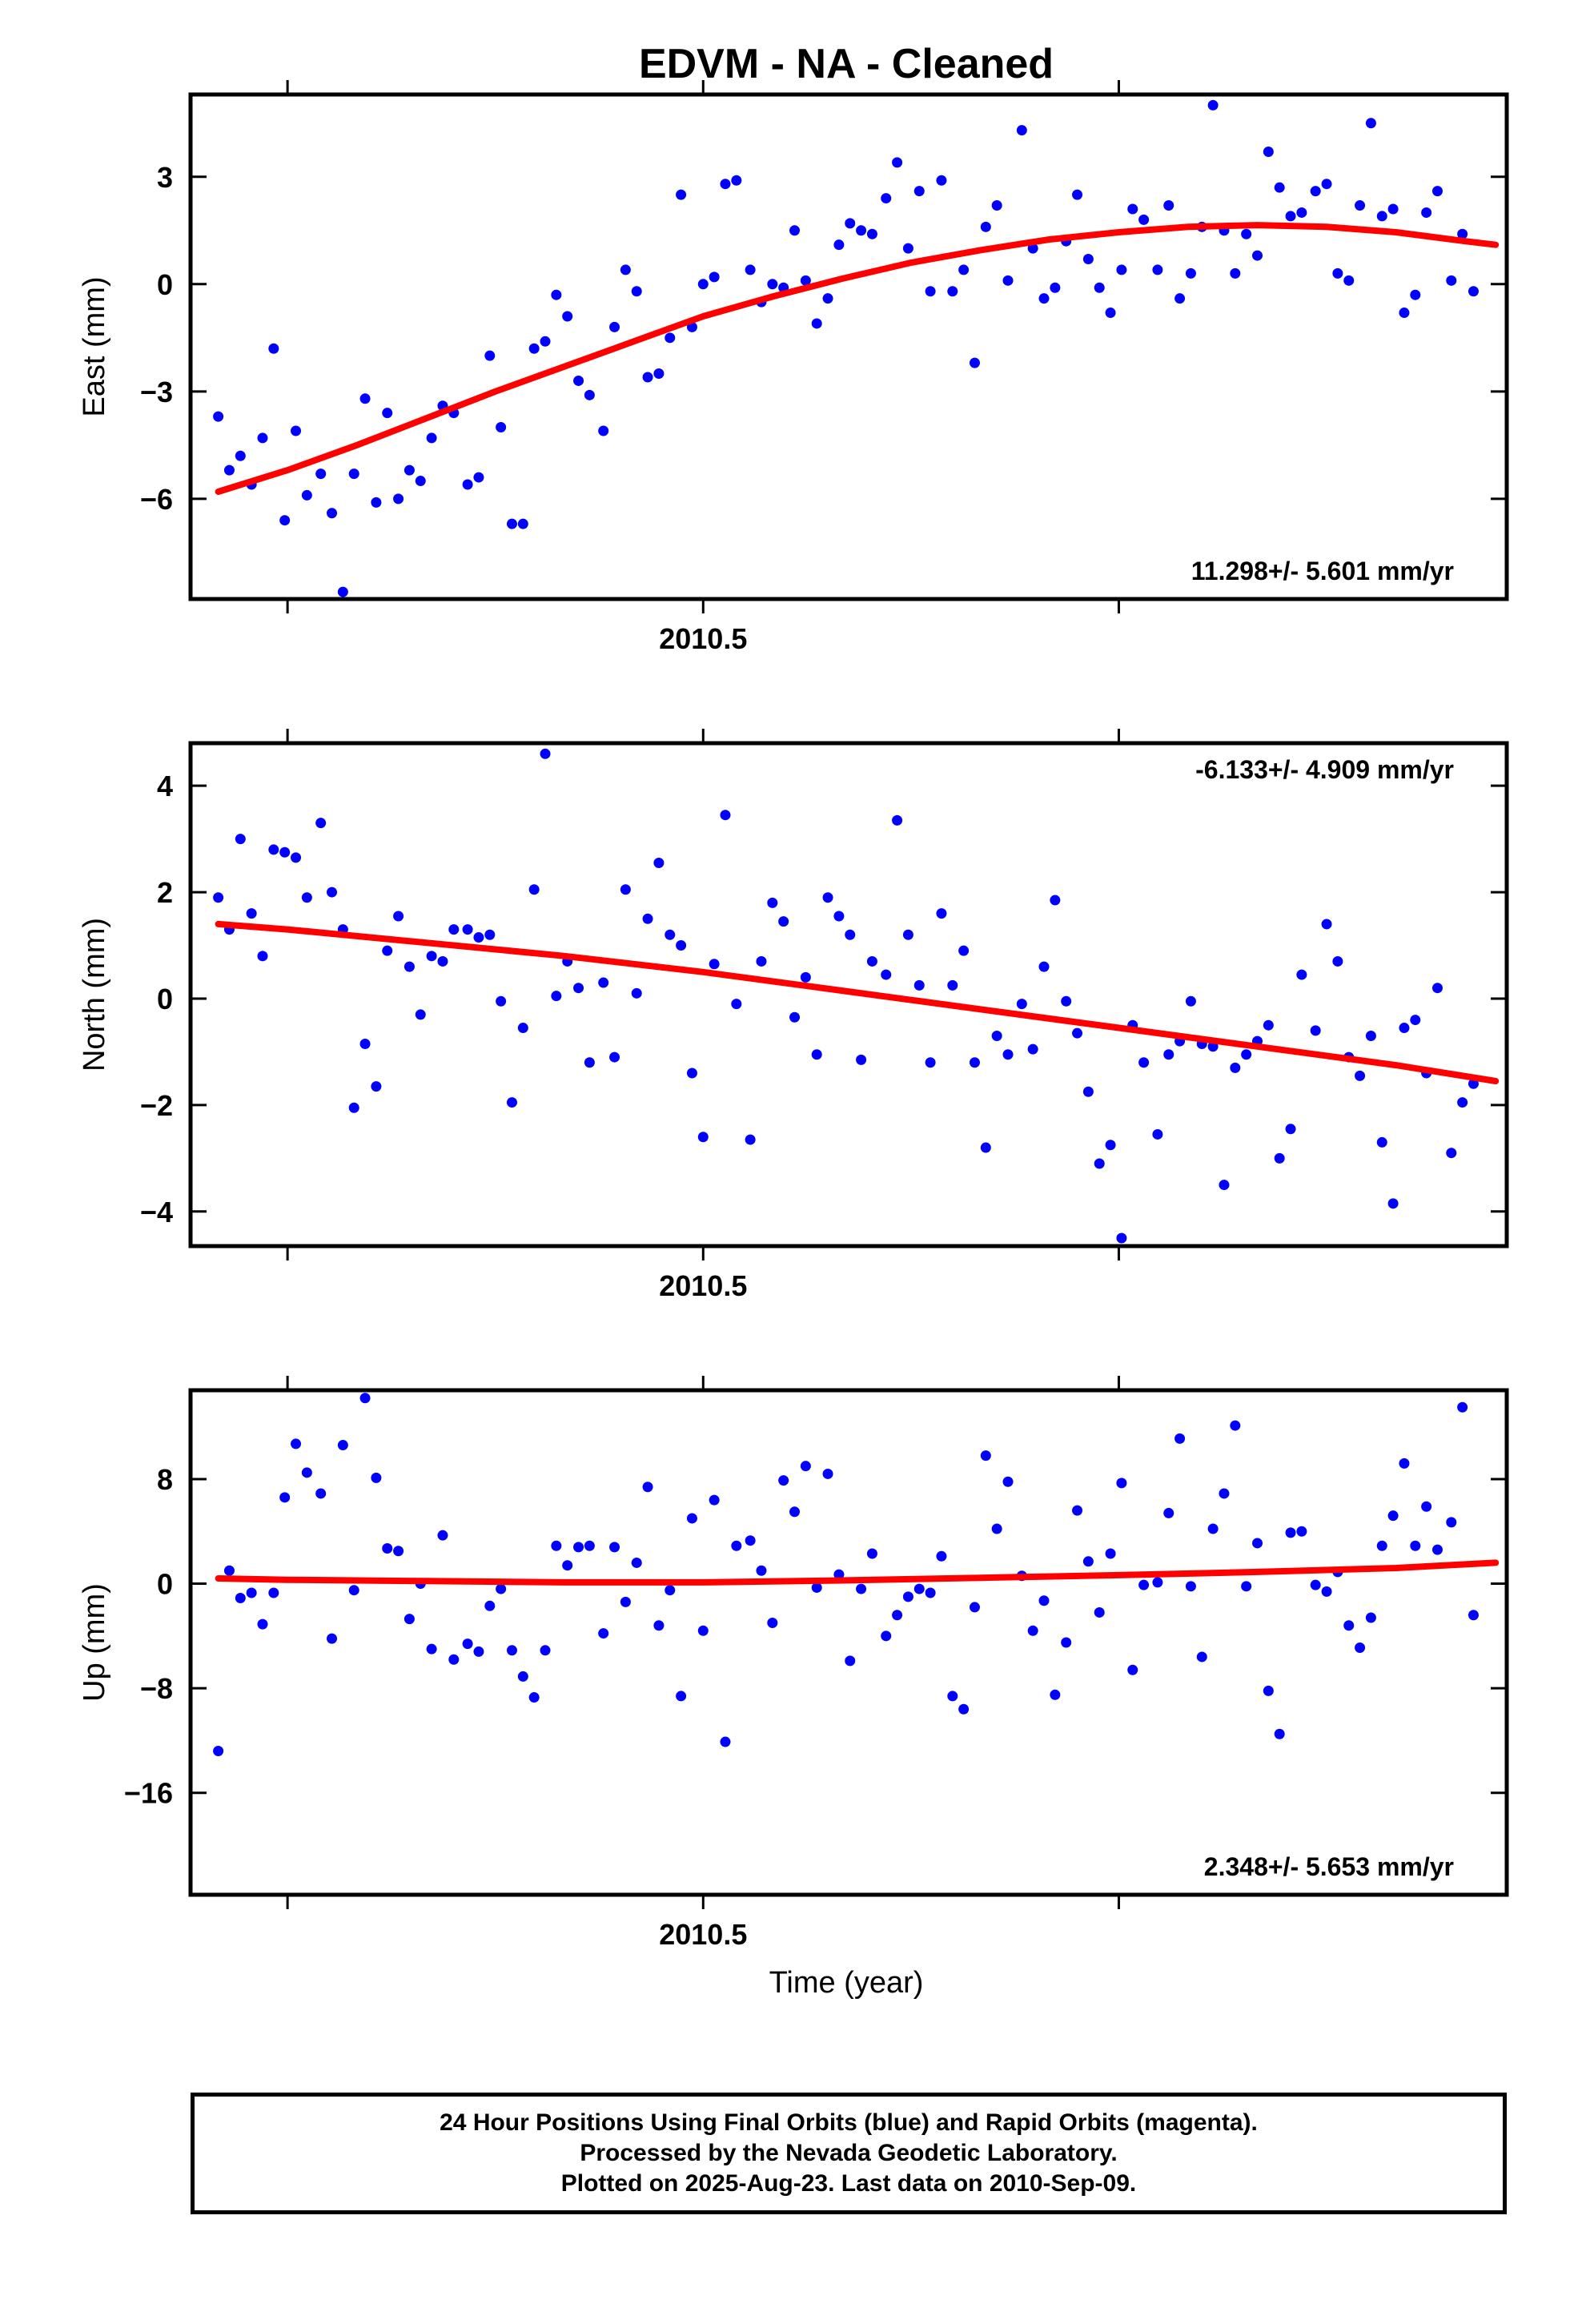 Image resolution: width=1582 pixels, height=2324 pixels. What do you see at coordinates (165, 1584) in the screenshot?
I see `up-ytick-label: 0` at bounding box center [165, 1584].